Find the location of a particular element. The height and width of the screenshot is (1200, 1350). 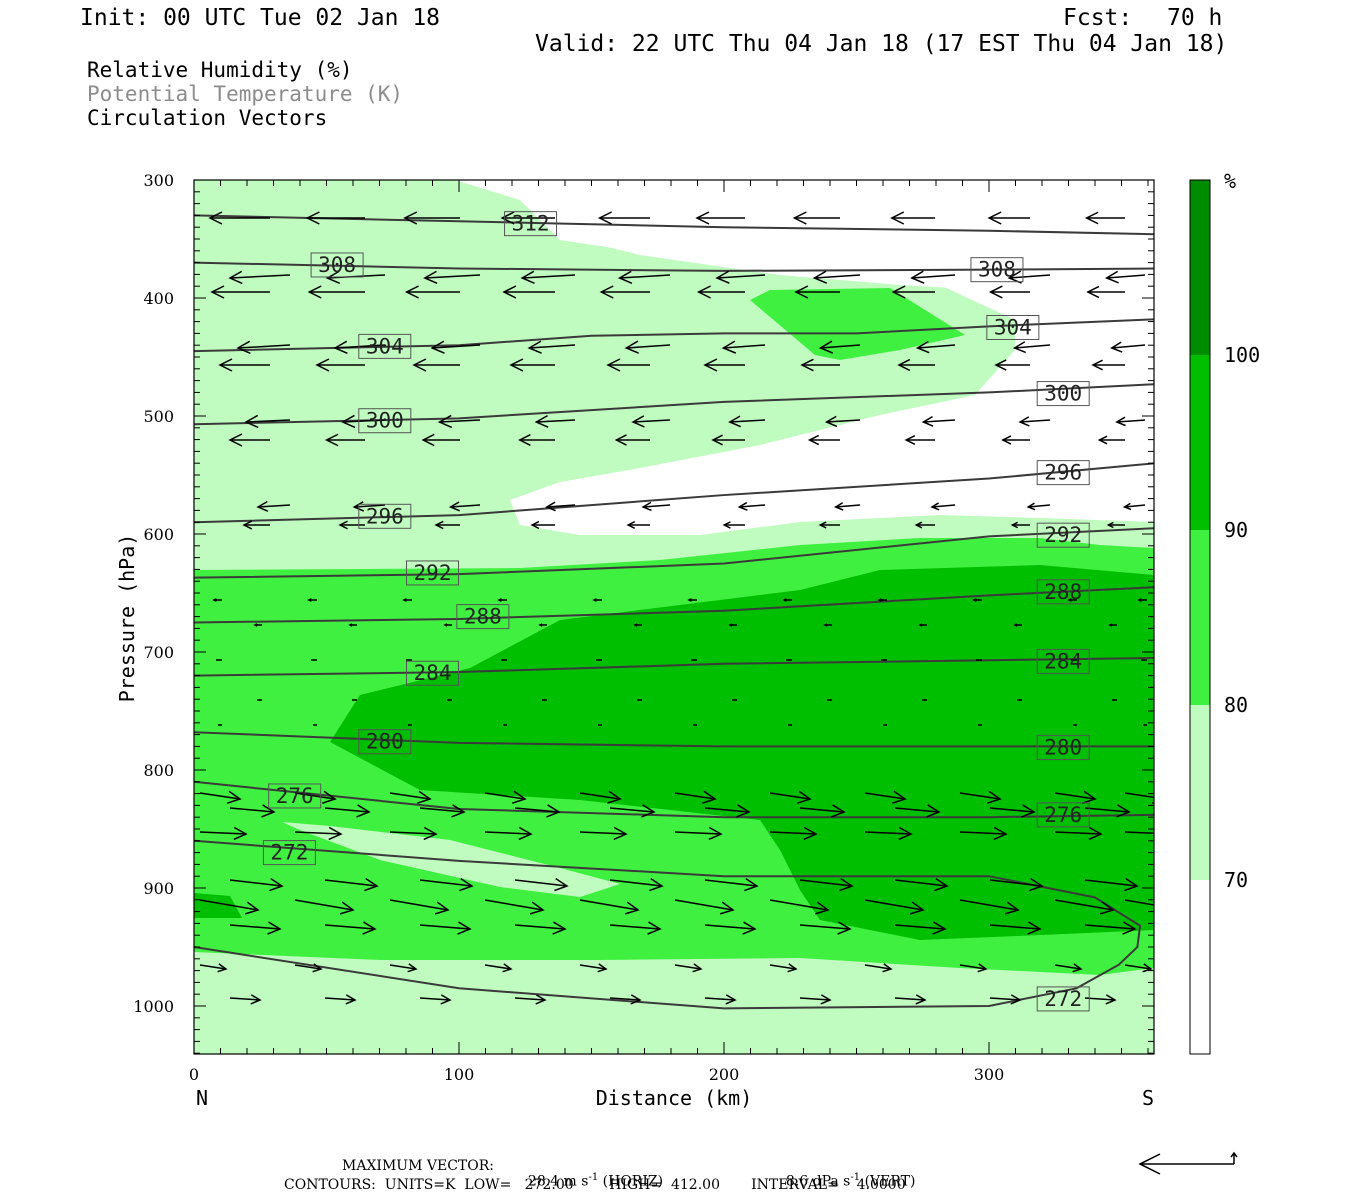

rh-dry-top is located at coordinates (857, 235).